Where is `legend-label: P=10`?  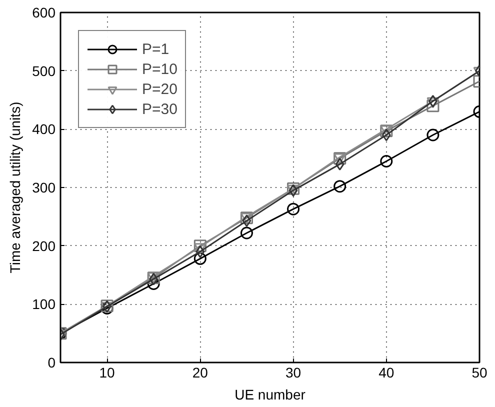
legend-label: P=10 is located at coordinates (160, 69).